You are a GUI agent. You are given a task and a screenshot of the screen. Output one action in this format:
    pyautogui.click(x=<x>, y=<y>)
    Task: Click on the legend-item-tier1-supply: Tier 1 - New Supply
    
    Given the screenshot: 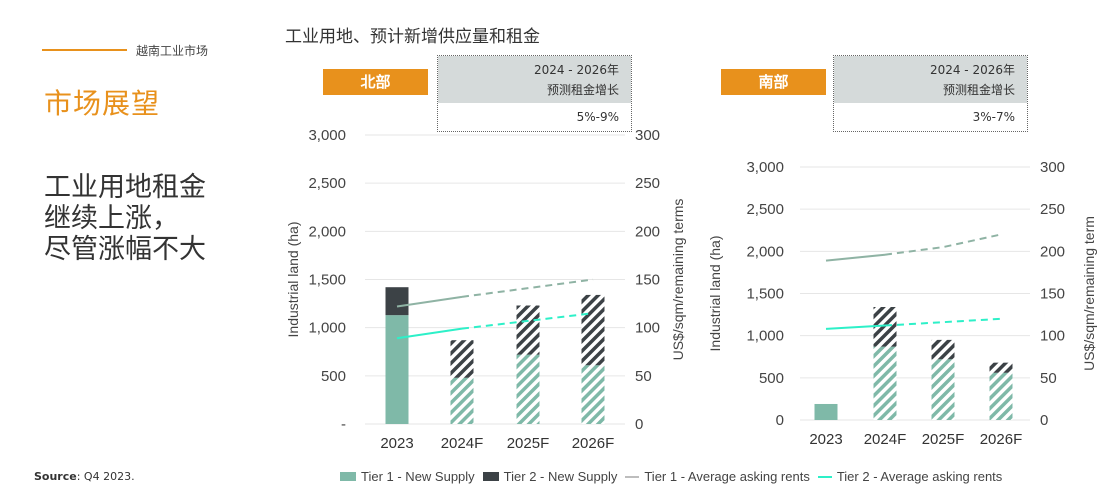 What is the action you would take?
    pyautogui.click(x=407, y=476)
    